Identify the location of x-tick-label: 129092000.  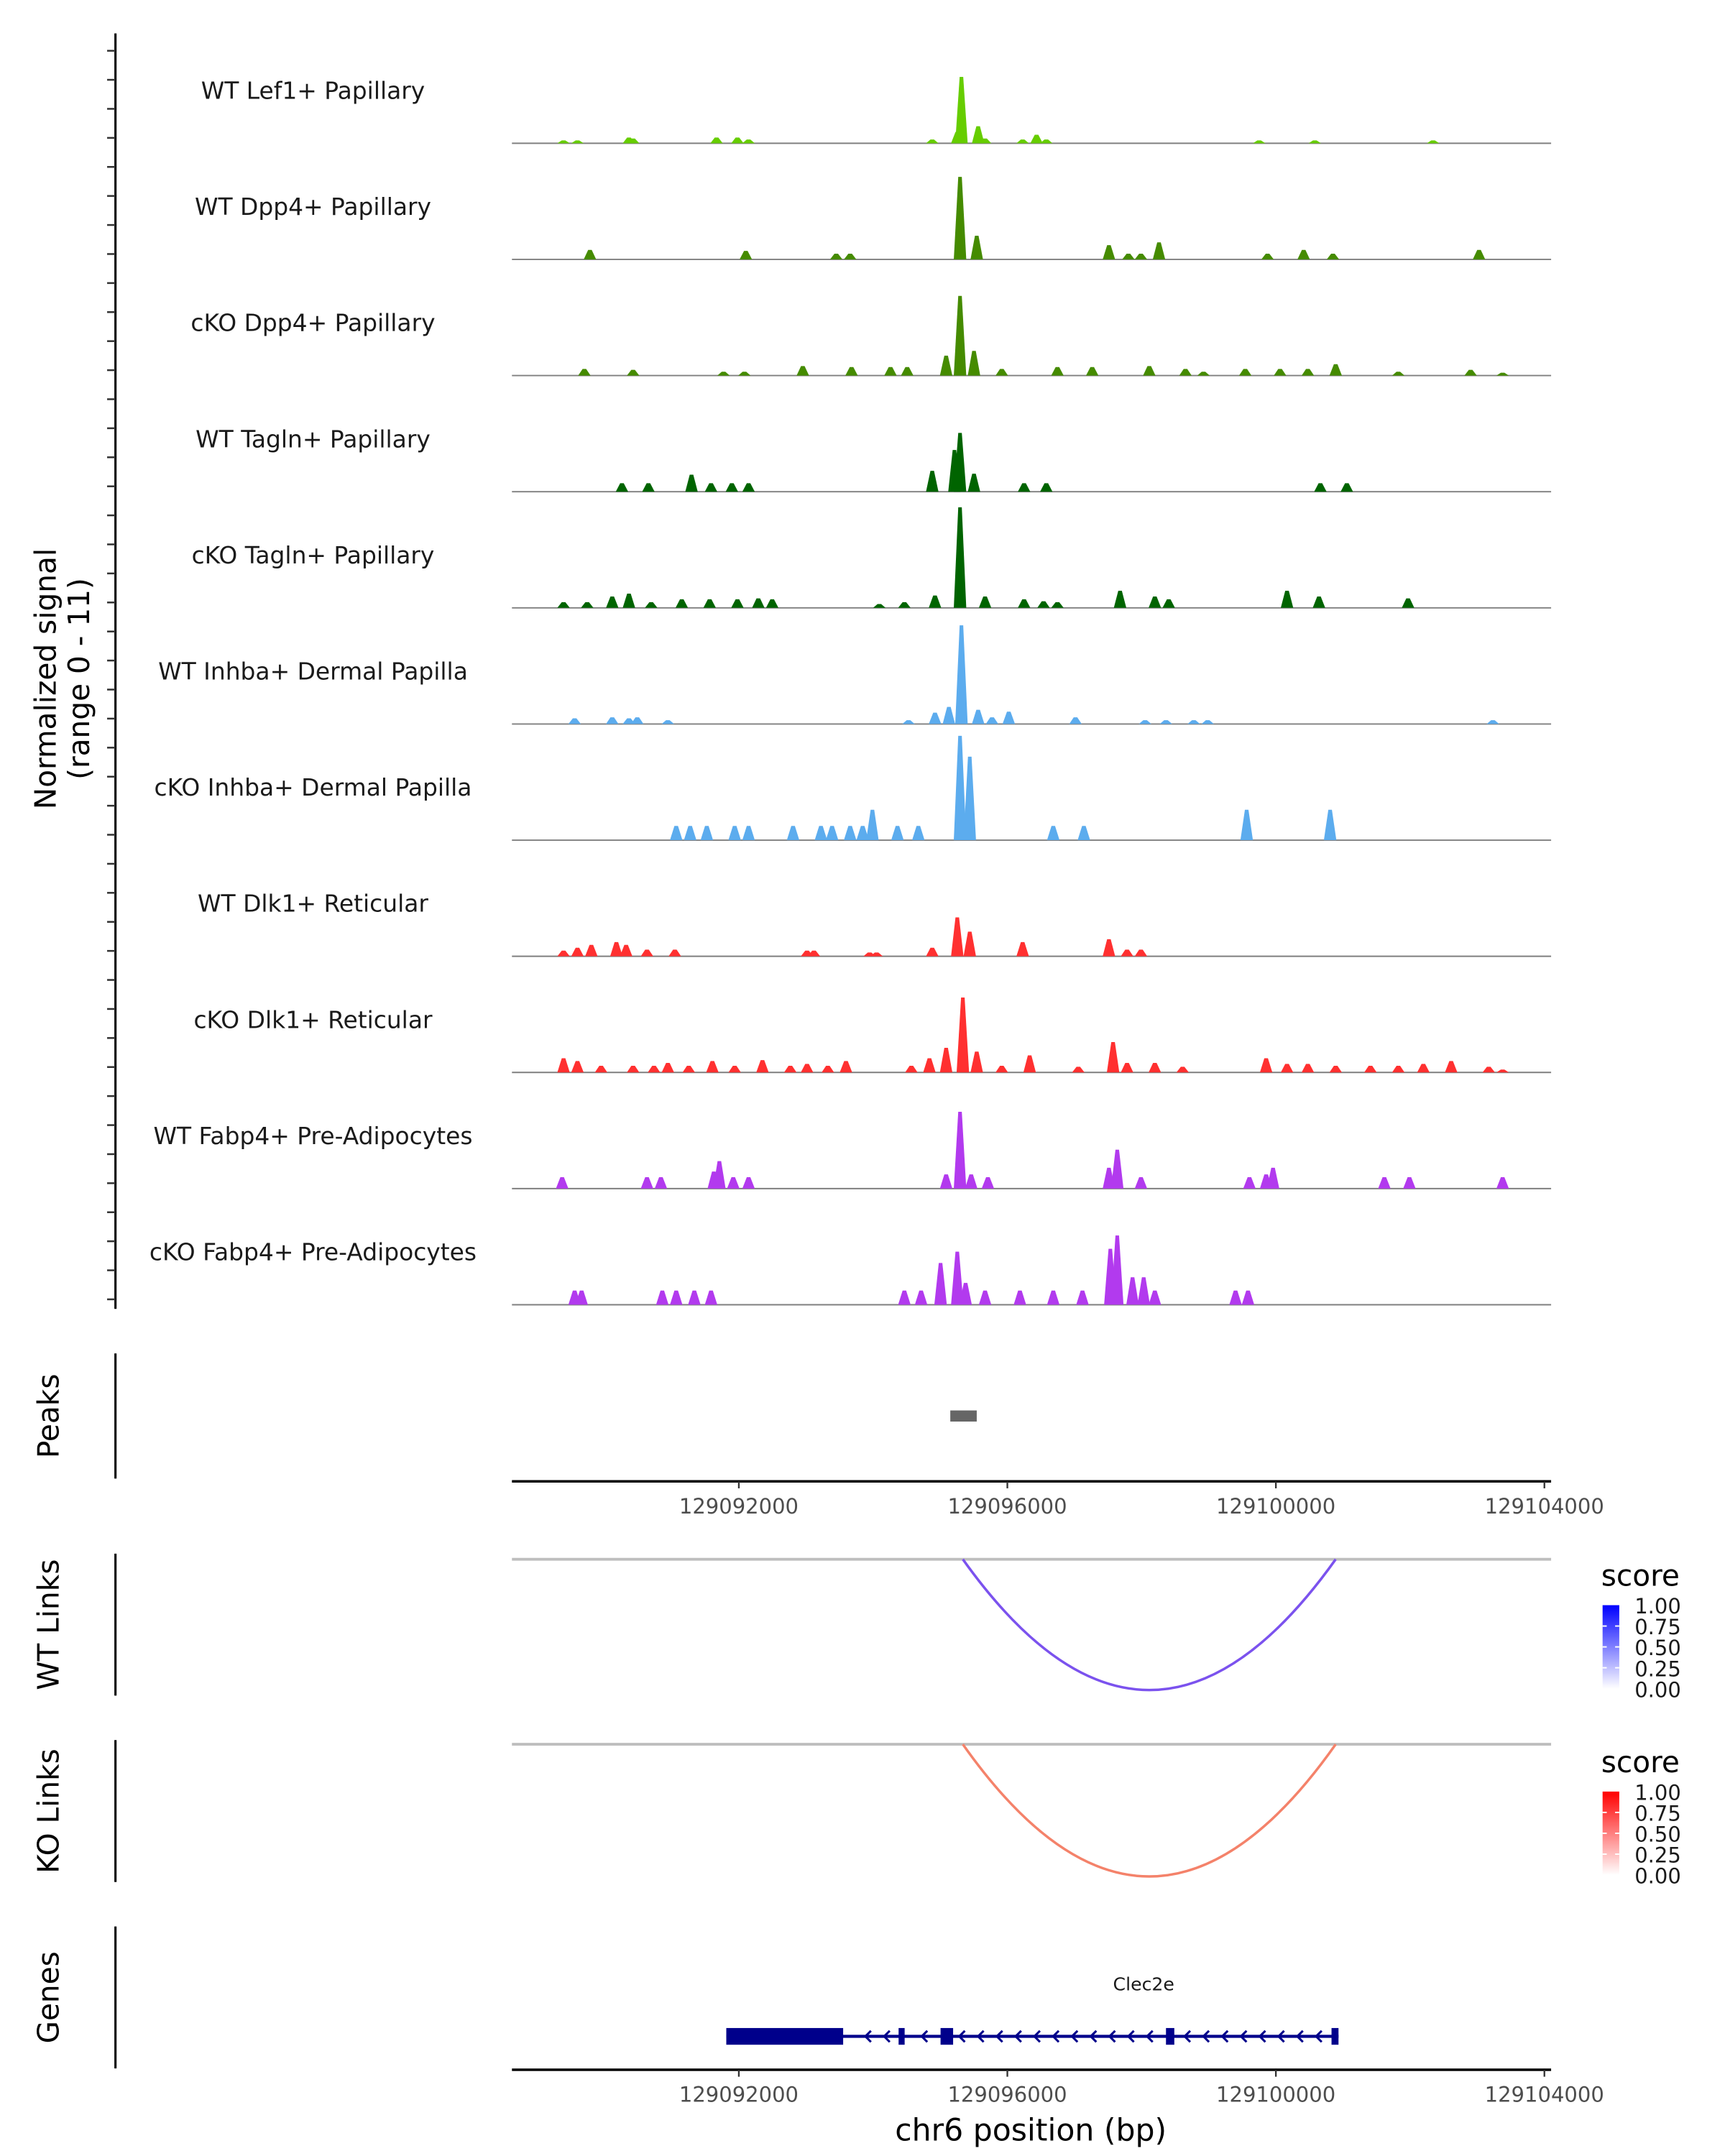
(739, 1506).